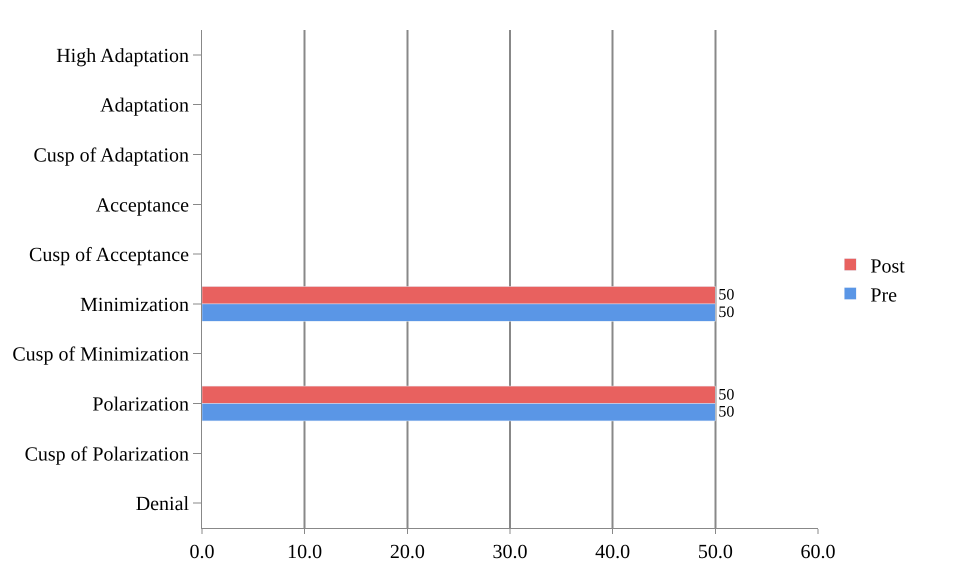 This screenshot has height=575, width=958. I want to click on x-tick-label: 30.0, so click(510, 552).